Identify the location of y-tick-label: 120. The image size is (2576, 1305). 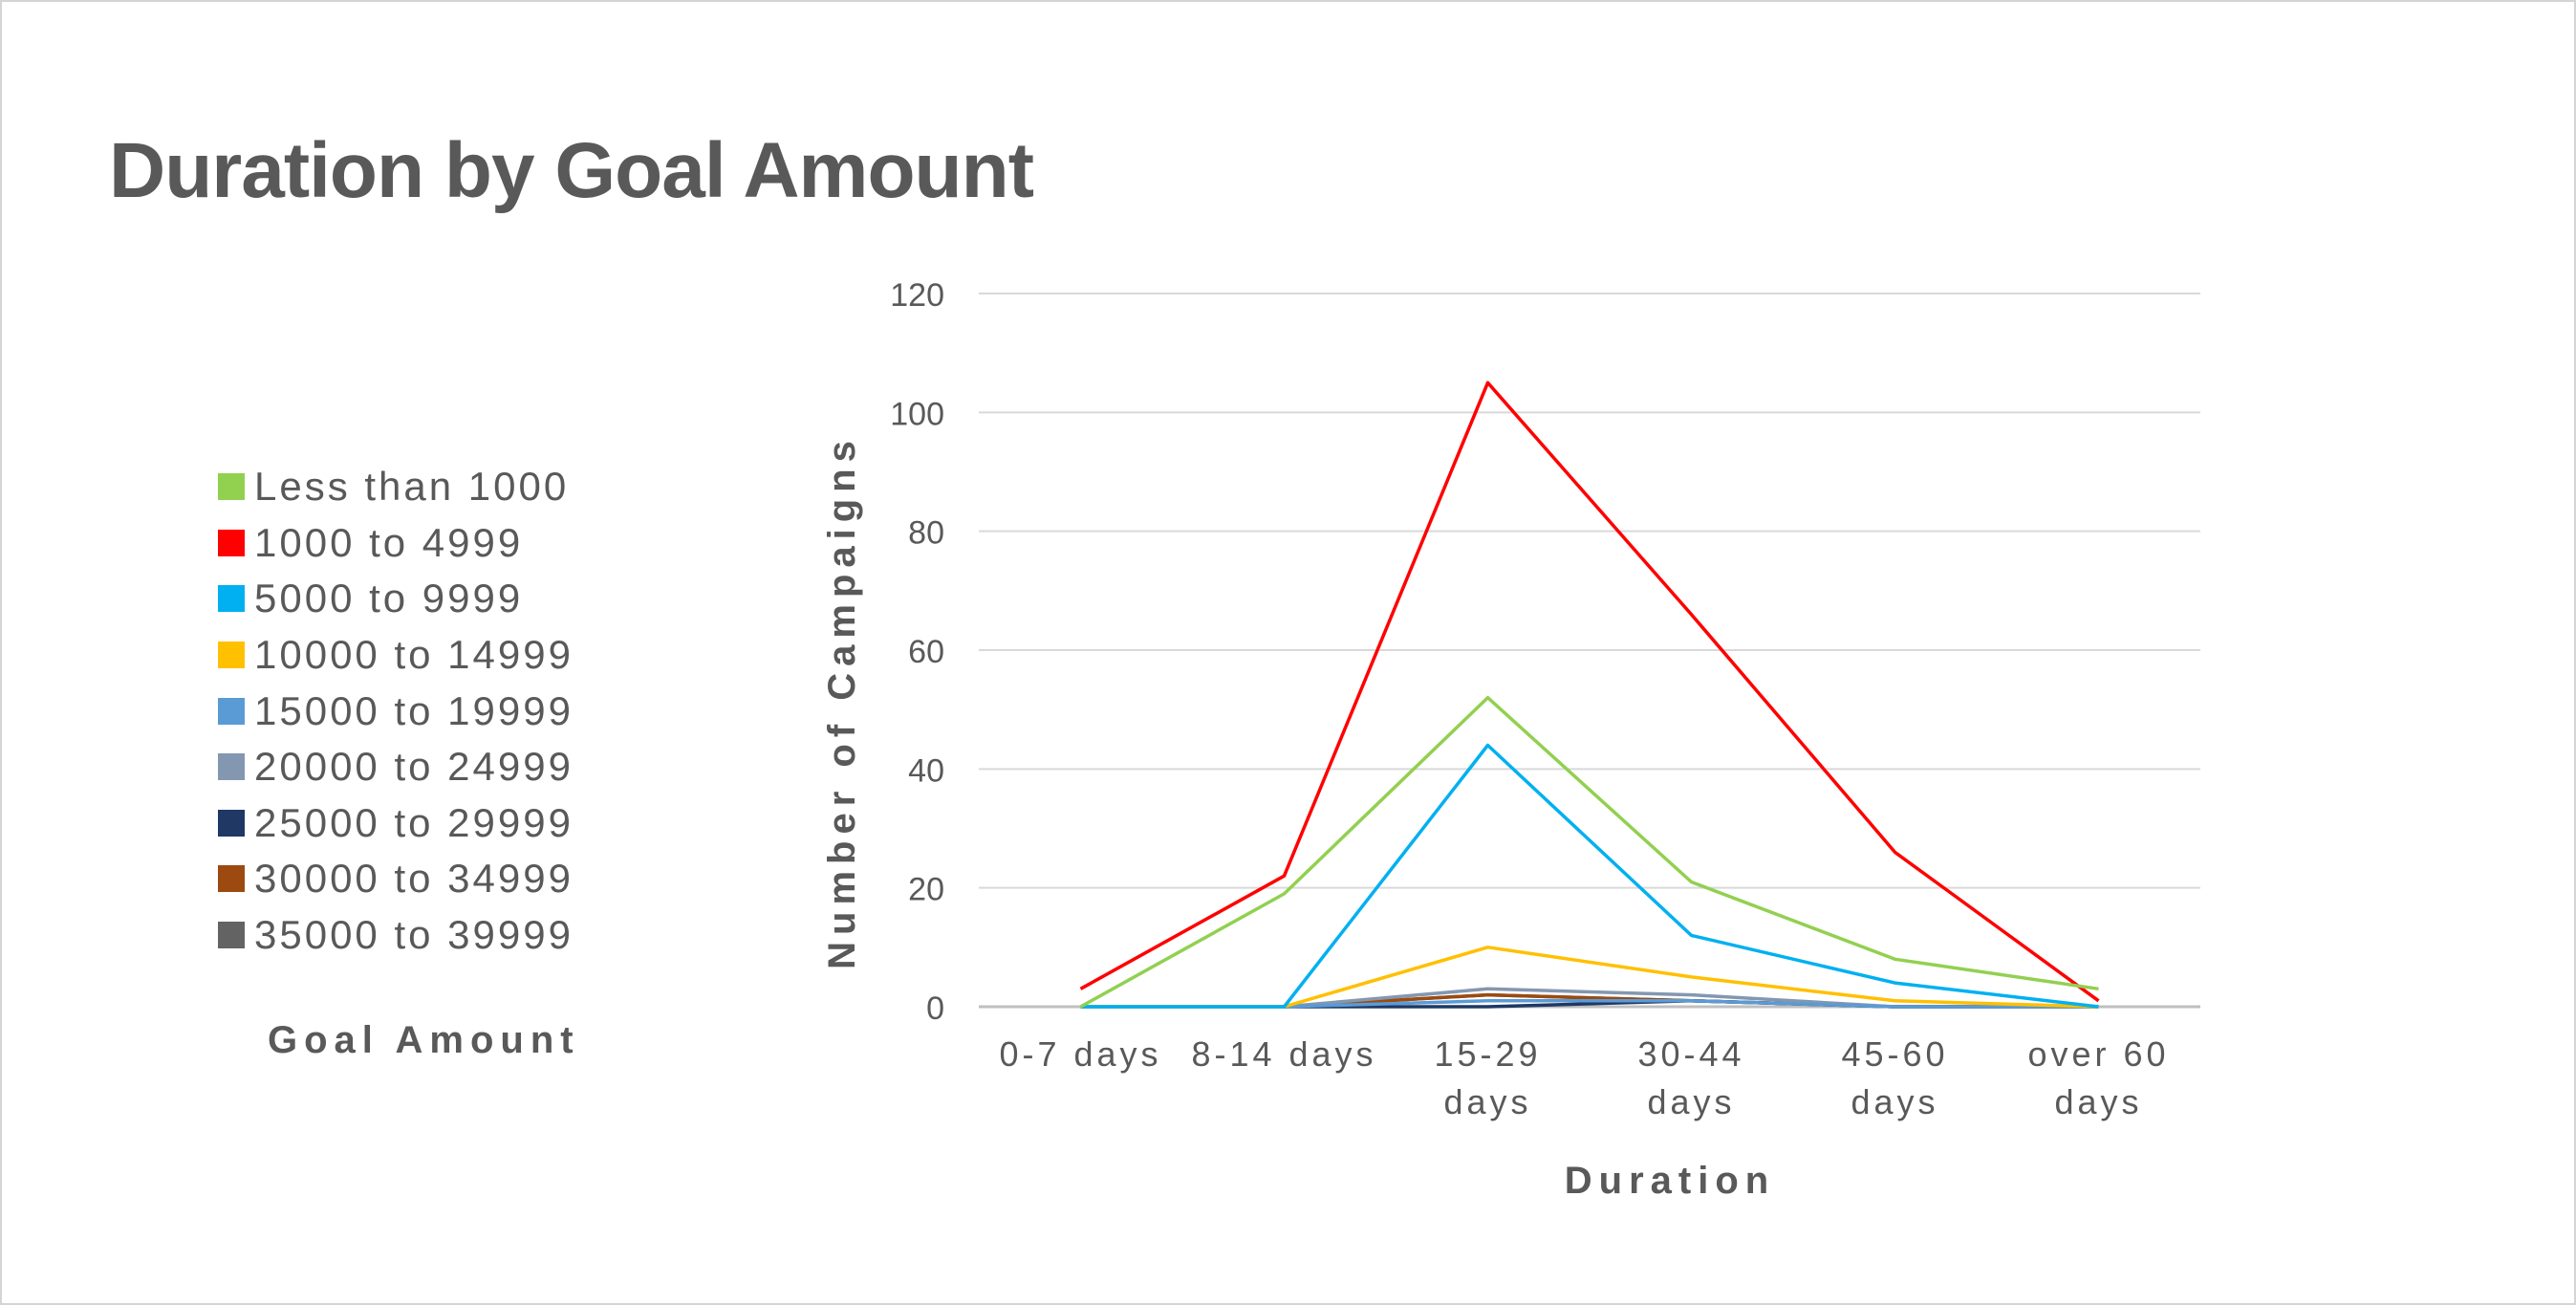
(917, 295).